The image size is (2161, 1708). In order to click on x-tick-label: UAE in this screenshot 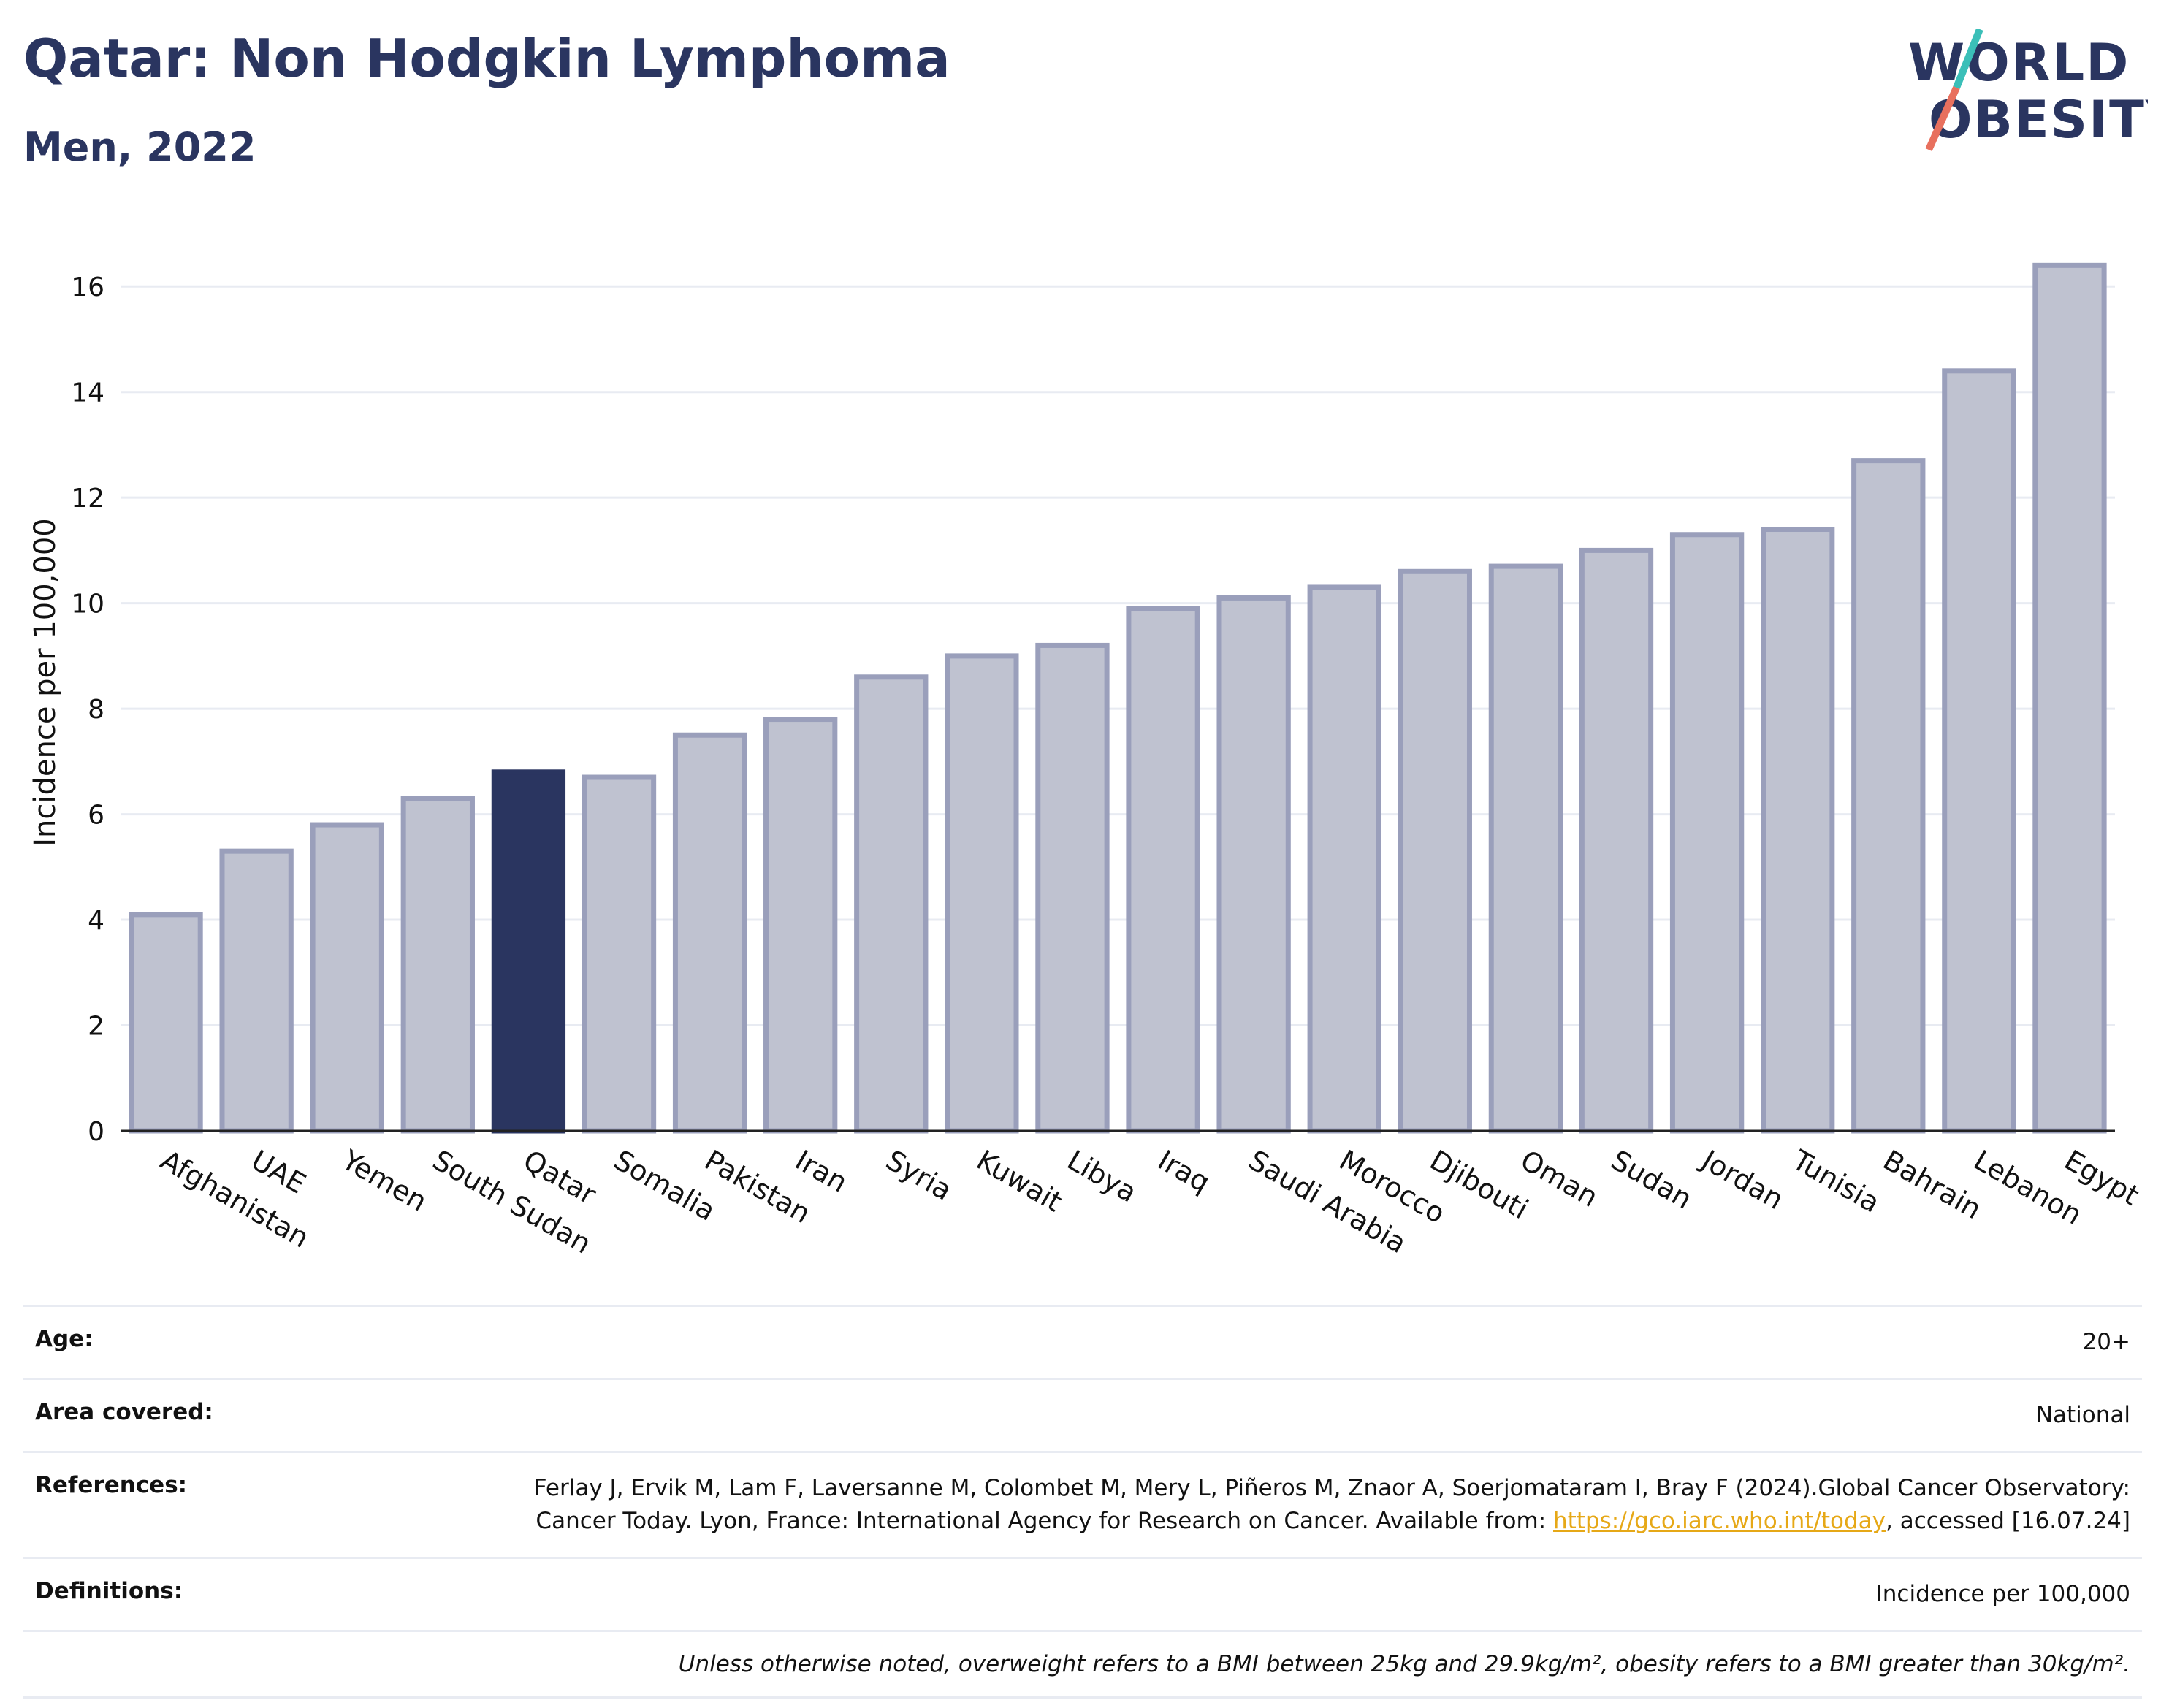, I will do `click(278, 1172)`.